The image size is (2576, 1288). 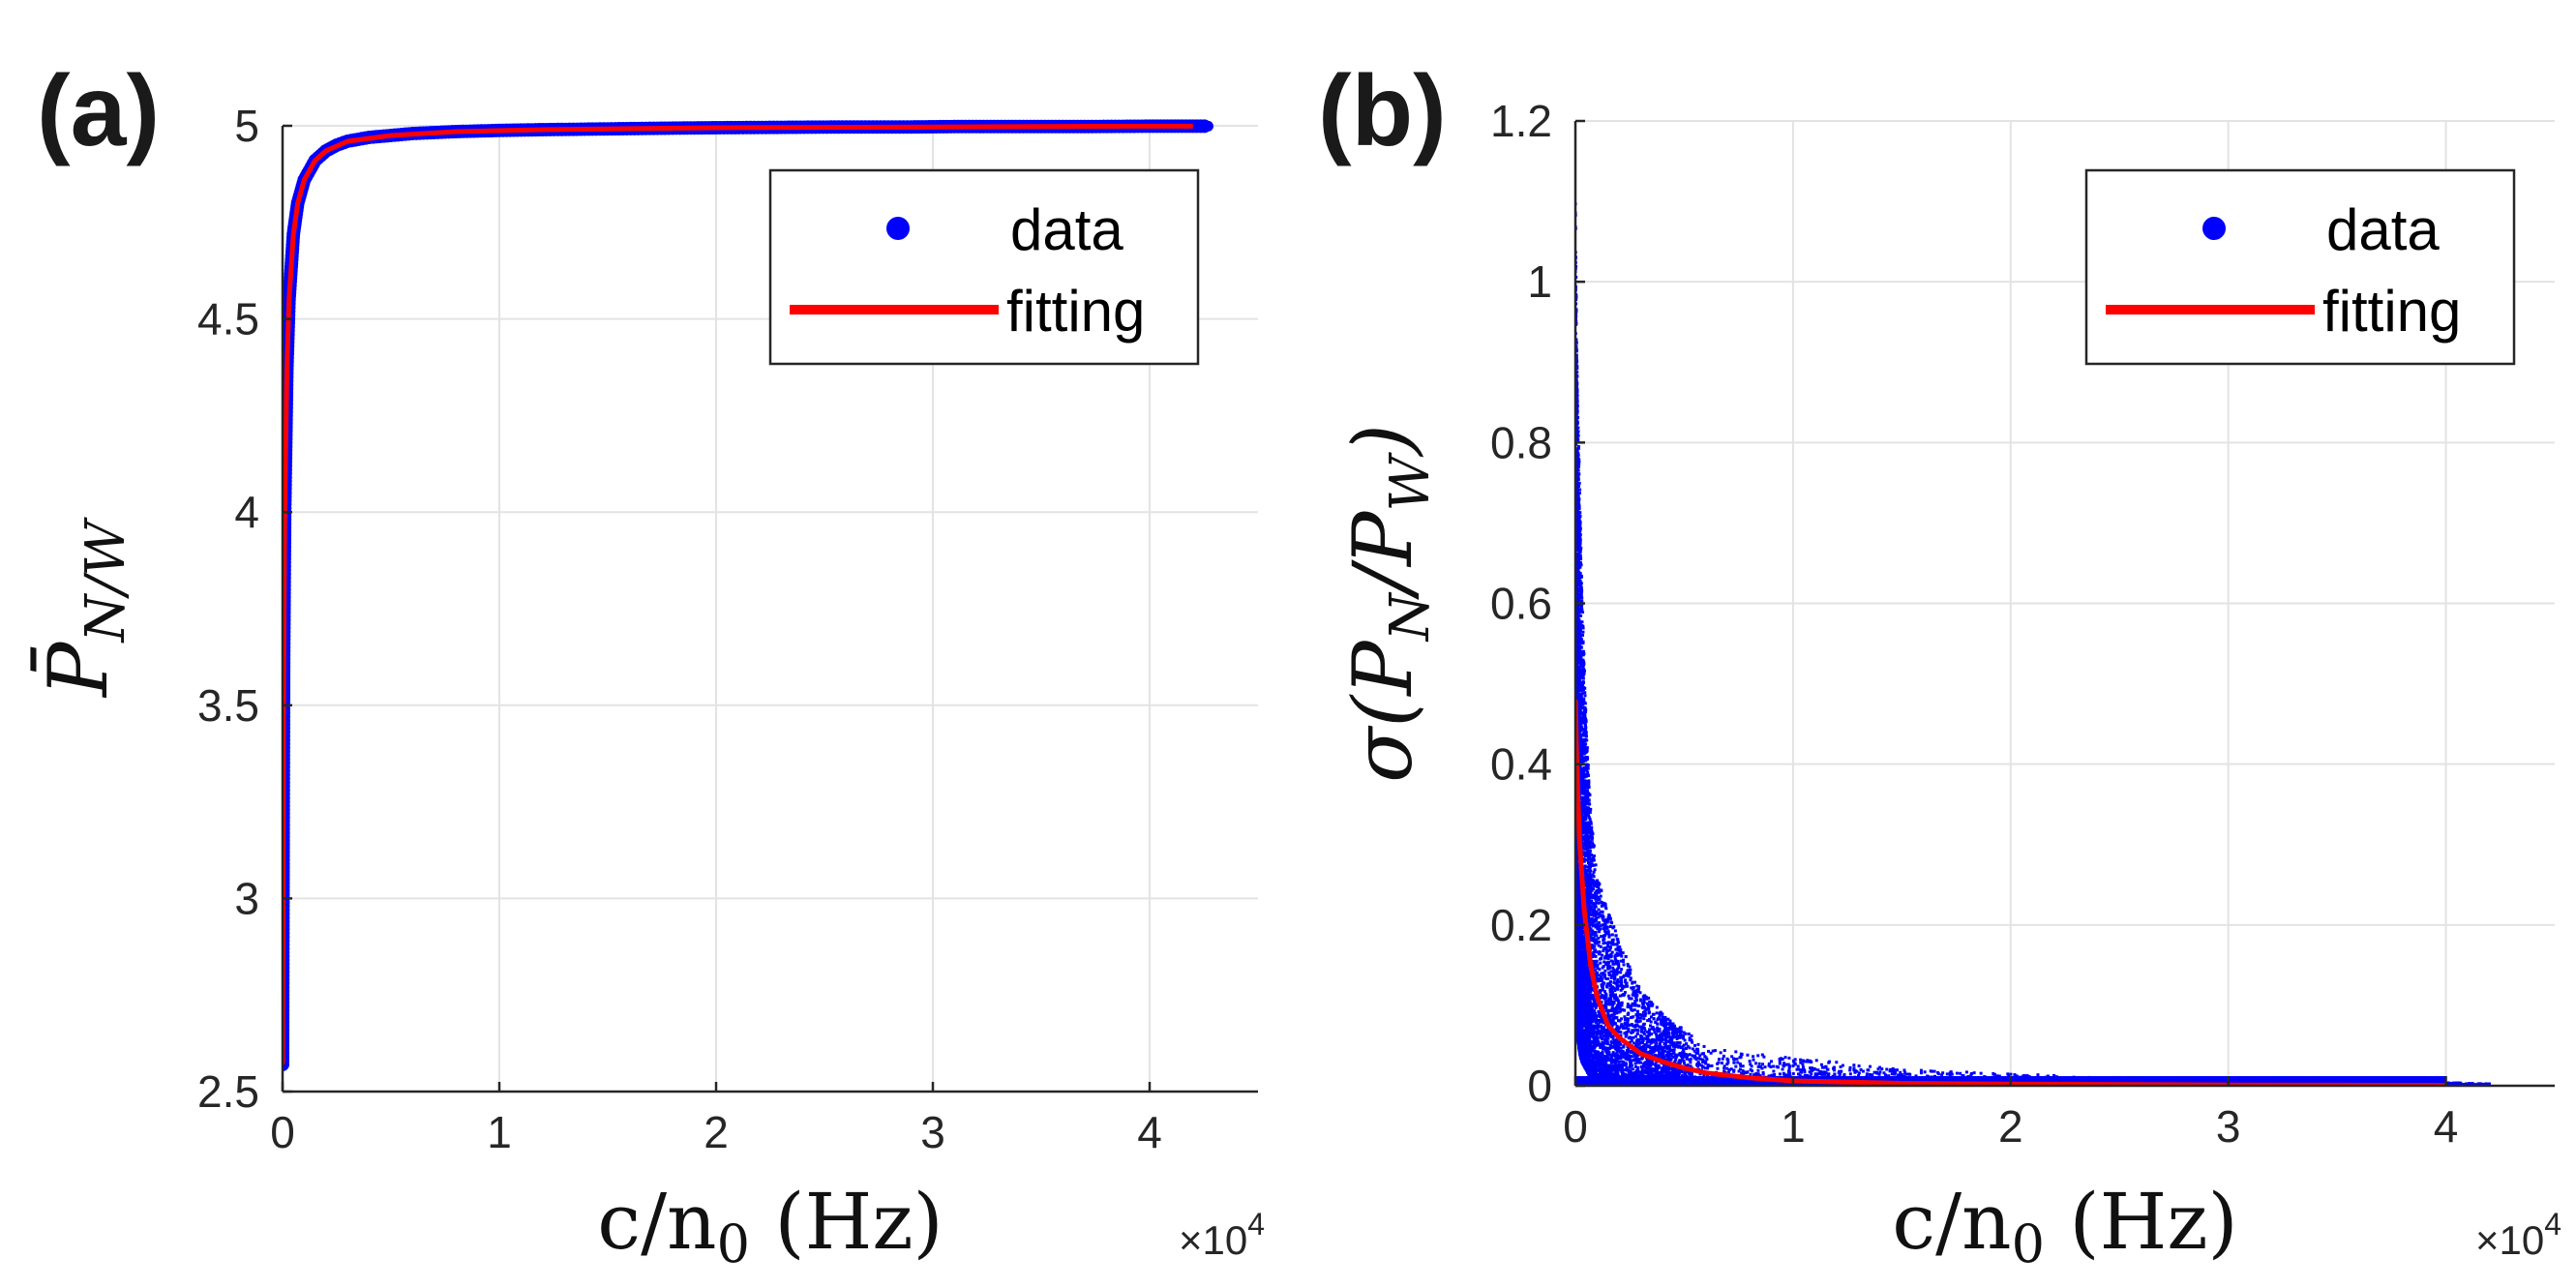 I want to click on x-axis-label-subscript: 0, so click(x=733, y=1243).